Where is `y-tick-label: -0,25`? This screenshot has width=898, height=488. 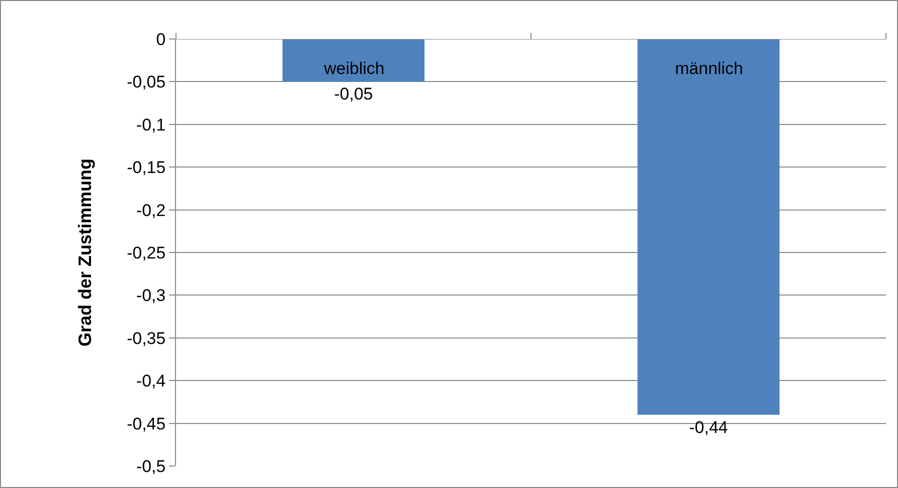 y-tick-label: -0,25 is located at coordinates (146, 252).